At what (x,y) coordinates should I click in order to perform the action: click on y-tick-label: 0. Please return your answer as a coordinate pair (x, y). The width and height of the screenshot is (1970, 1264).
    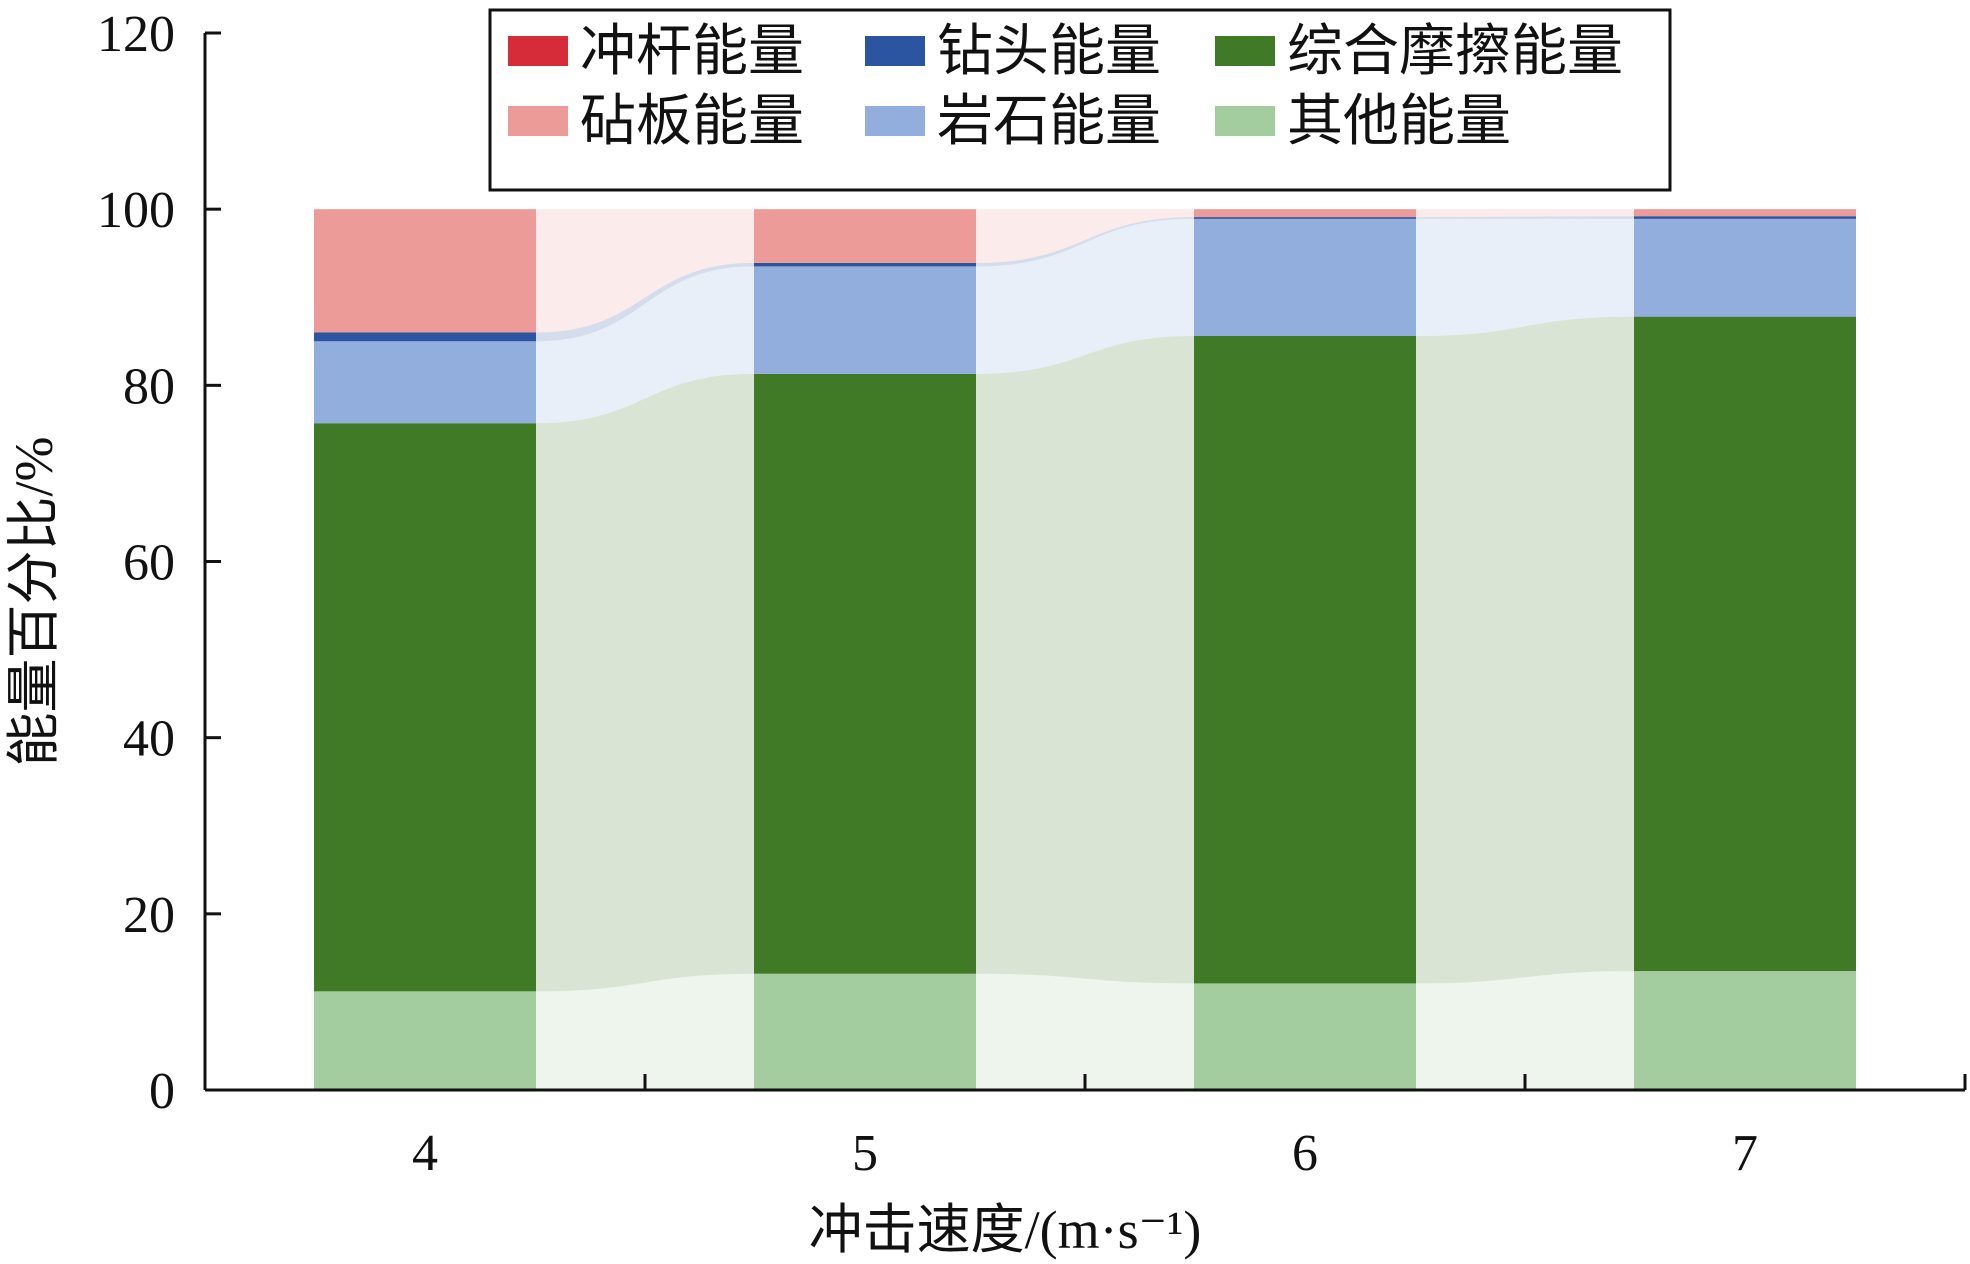
    Looking at the image, I should click on (162, 1091).